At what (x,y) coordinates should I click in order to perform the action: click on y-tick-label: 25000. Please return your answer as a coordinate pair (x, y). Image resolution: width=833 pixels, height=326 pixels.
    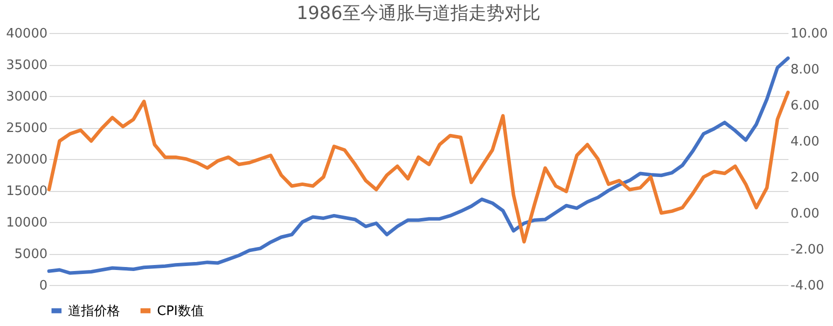
    Looking at the image, I should click on (27, 128).